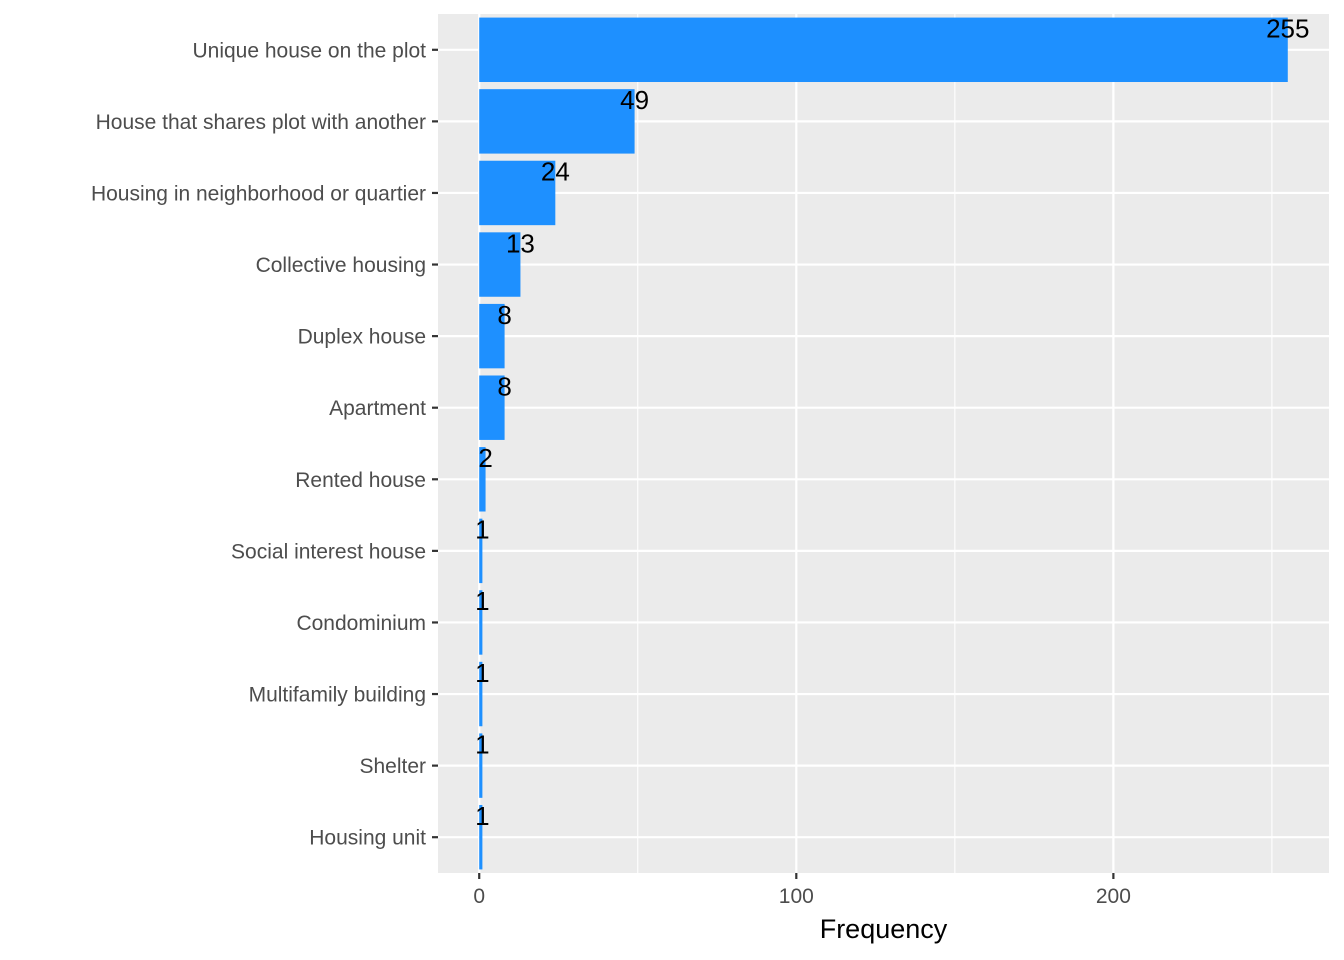 This screenshot has width=1344, height=960. I want to click on category-label: Housing unit, so click(367, 838).